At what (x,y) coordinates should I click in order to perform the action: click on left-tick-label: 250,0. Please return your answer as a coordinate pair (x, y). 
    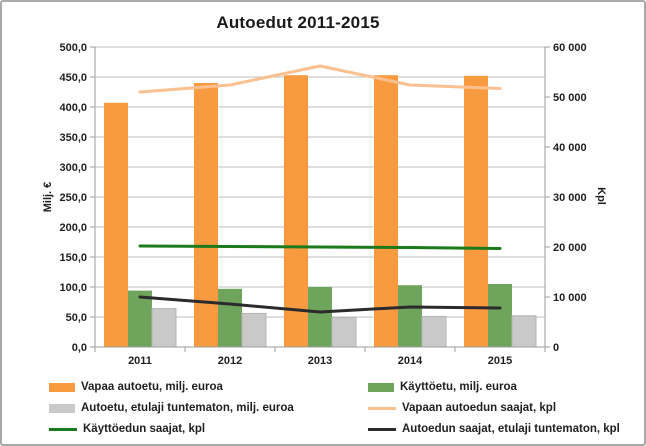
    Looking at the image, I should click on (73, 198).